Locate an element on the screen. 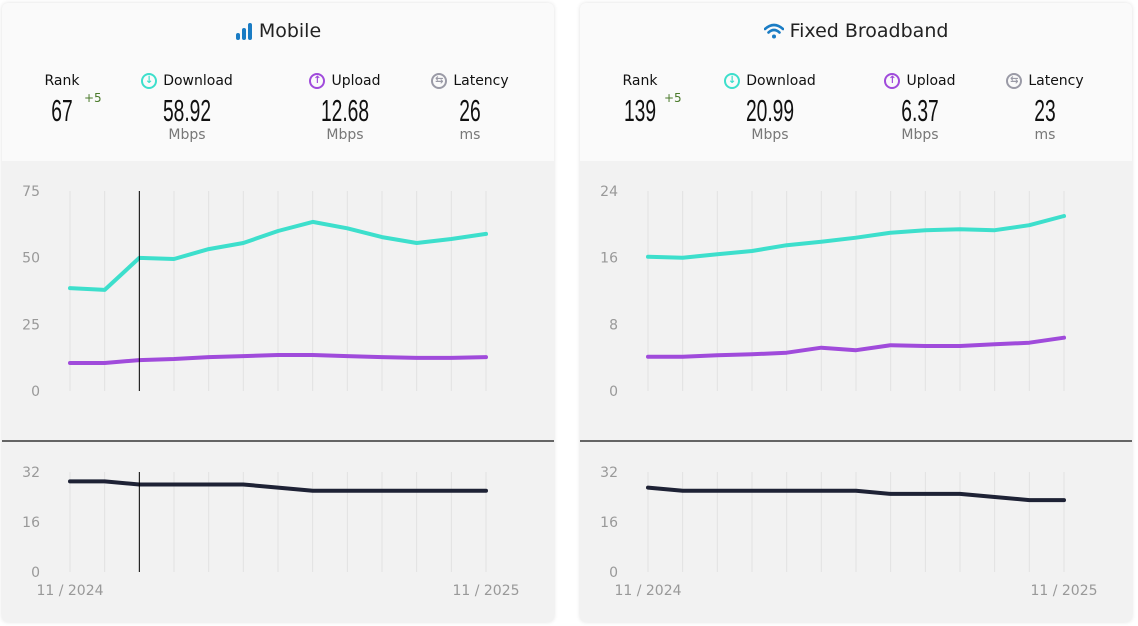 The width and height of the screenshot is (1138, 626). wifi-icon is located at coordinates (773, 31).